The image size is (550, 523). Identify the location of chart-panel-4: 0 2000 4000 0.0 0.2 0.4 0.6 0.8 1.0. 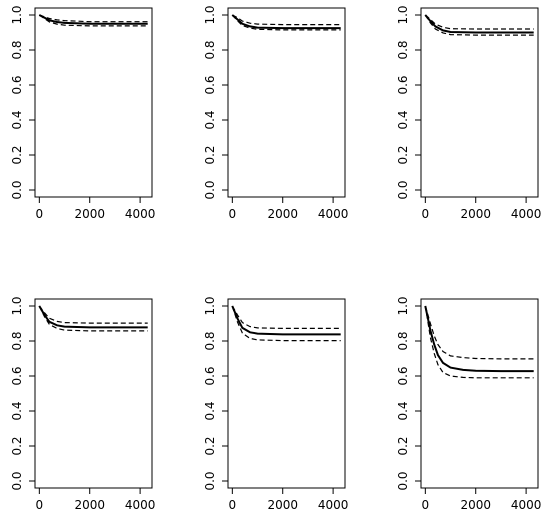
(82, 404).